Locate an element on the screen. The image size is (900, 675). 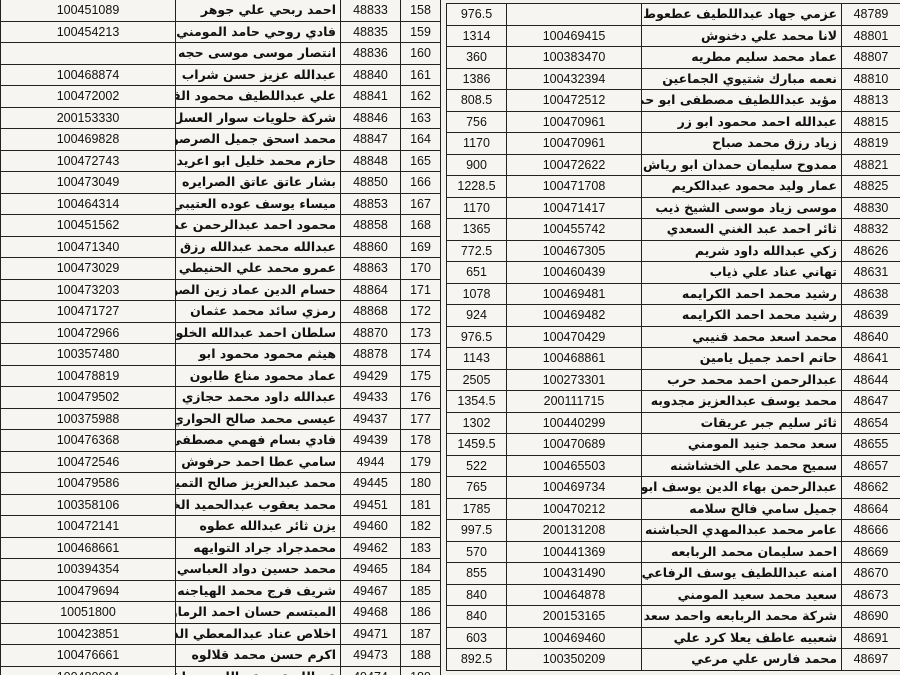
table-row: 100375988 عيسى محمد صالح الحواري 49437 177 is located at coordinates (220, 418).